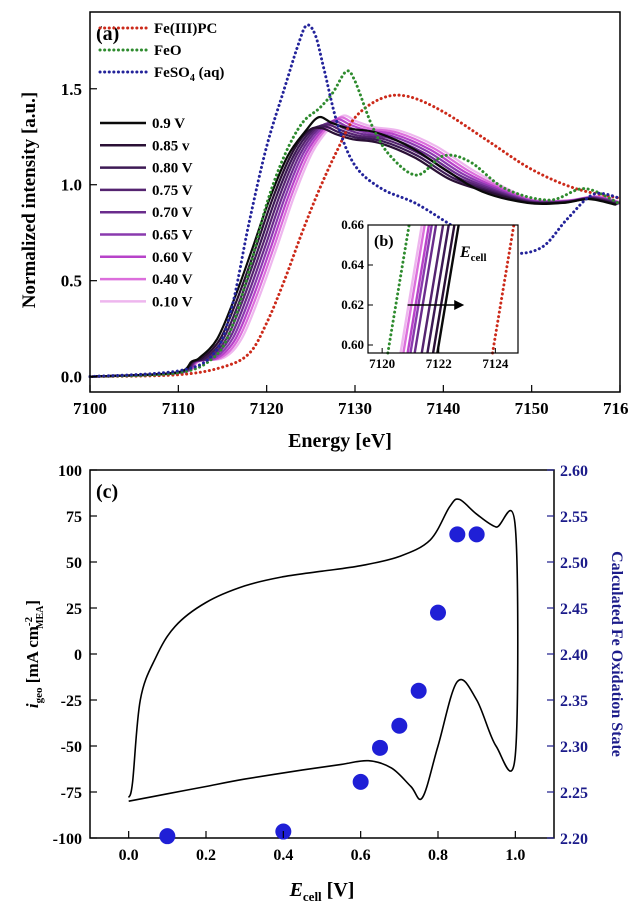 This screenshot has width=628, height=904. Describe the element at coordinates (107, 34) in the screenshot. I see `panel-a-label: (a)` at that location.